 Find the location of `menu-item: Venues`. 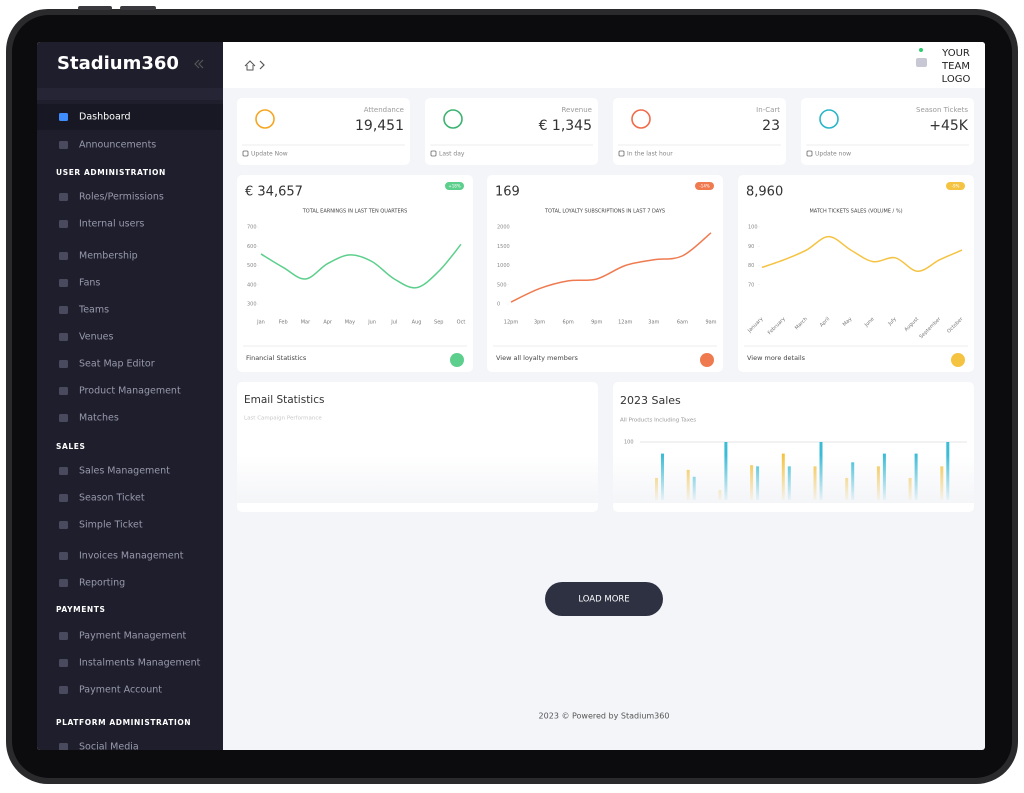

menu-item: Venues is located at coordinates (96, 337).